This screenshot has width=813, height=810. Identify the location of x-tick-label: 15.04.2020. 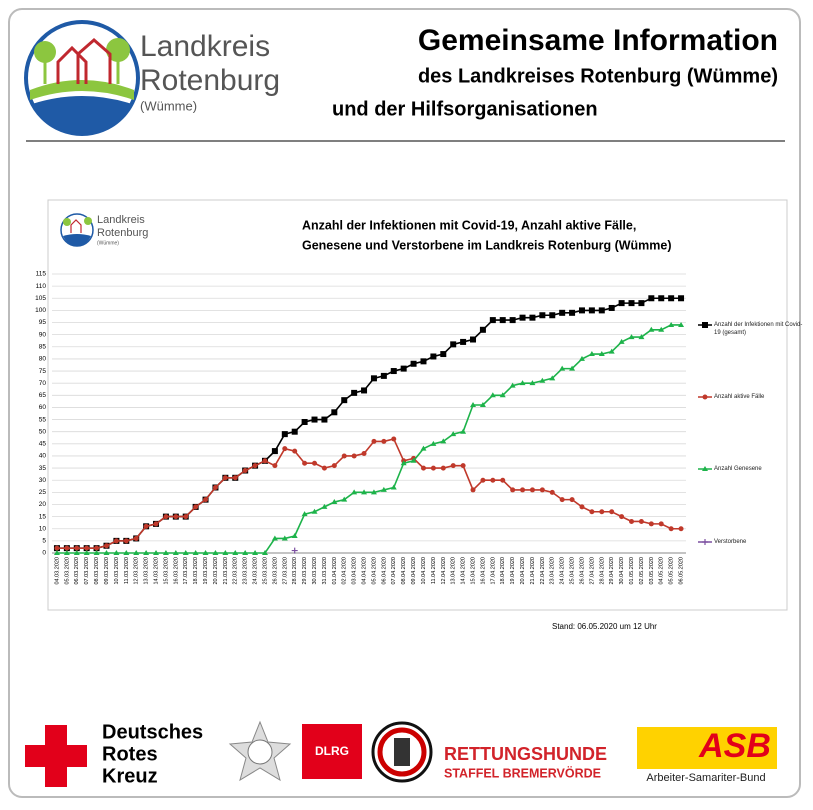
(473, 571).